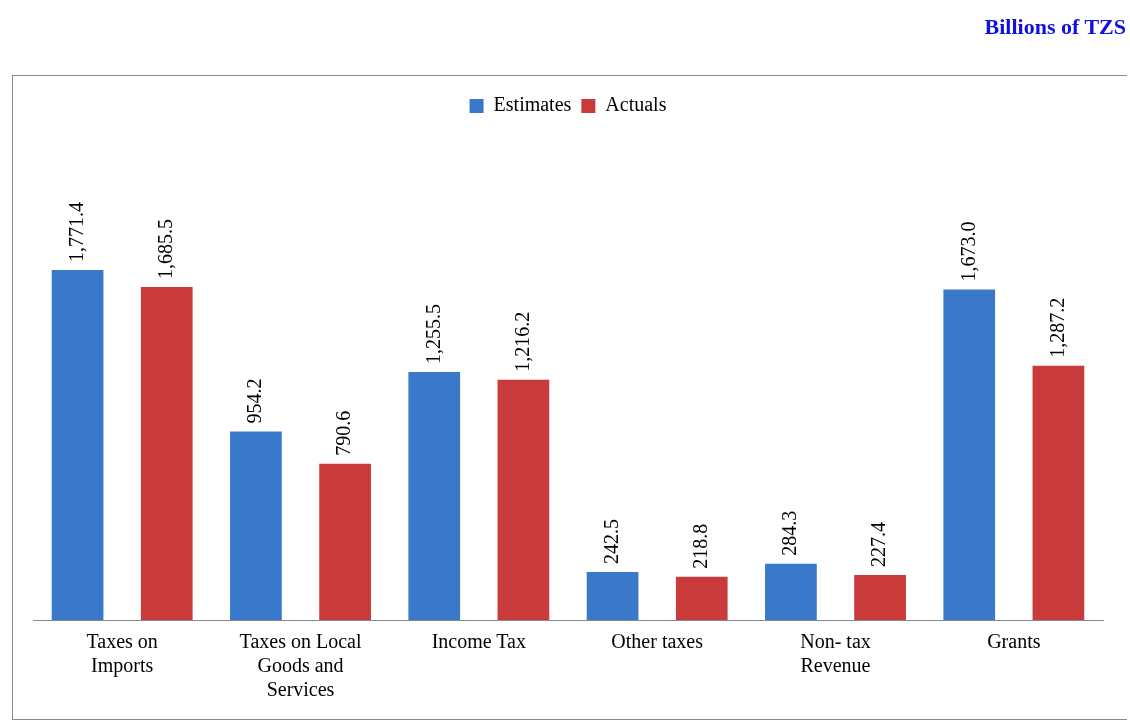 This screenshot has width=1130, height=720. Describe the element at coordinates (532, 104) in the screenshot. I see `legend-label: Estimates` at that location.